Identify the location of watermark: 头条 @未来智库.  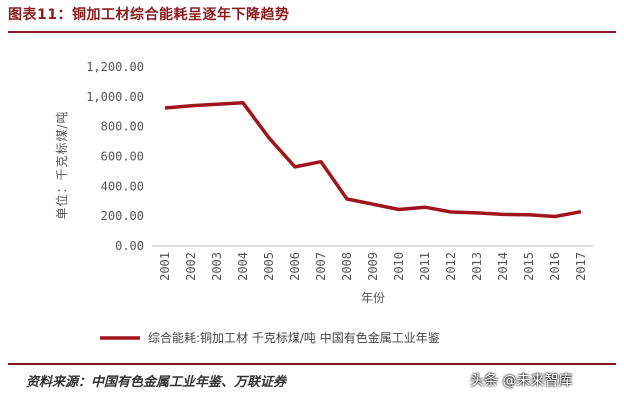
(521, 381).